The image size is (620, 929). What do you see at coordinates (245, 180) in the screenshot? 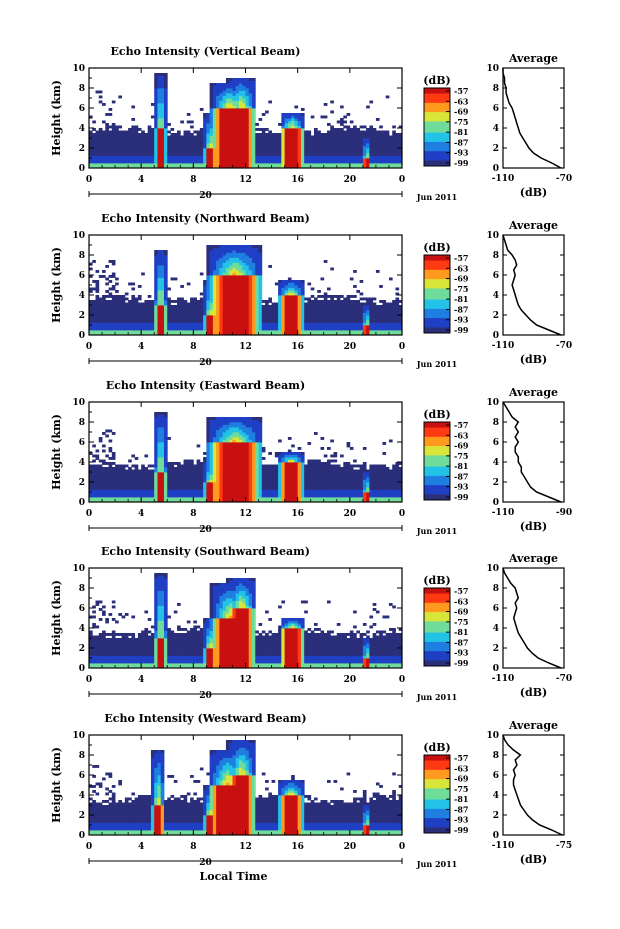
I see `x-tick-label: 12` at bounding box center [245, 180].